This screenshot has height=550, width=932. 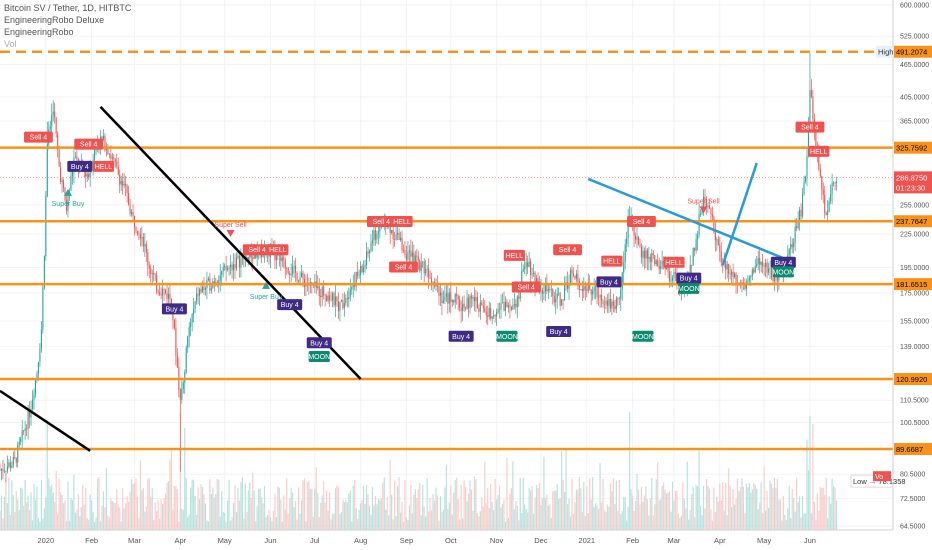 I want to click on buy-signal-label: Buy 4, so click(x=290, y=305).